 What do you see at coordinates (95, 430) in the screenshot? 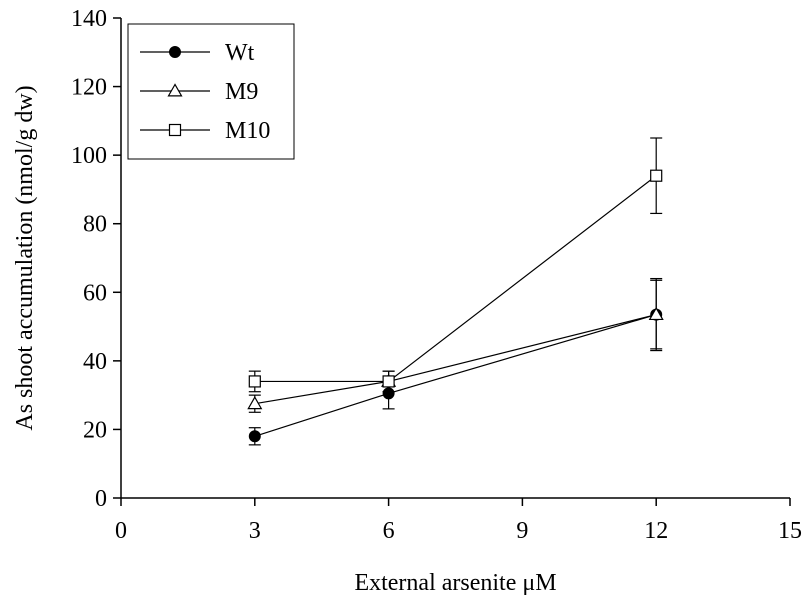
I see `y-tick-label: 20` at bounding box center [95, 430].